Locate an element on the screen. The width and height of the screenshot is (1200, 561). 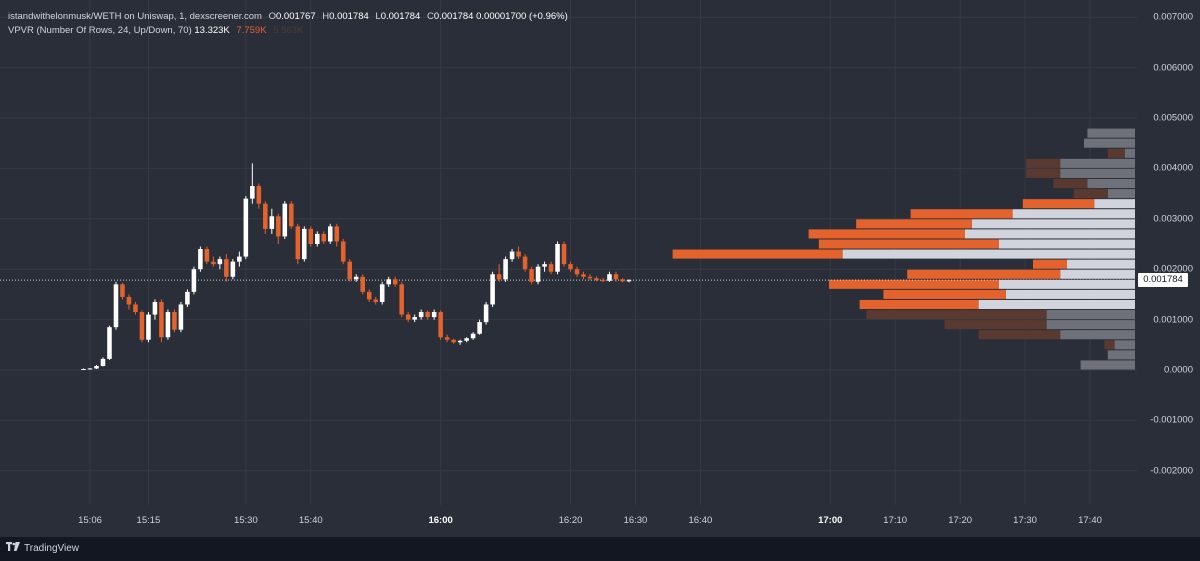
price-axis-label: 0.003000 is located at coordinates (1173, 219).